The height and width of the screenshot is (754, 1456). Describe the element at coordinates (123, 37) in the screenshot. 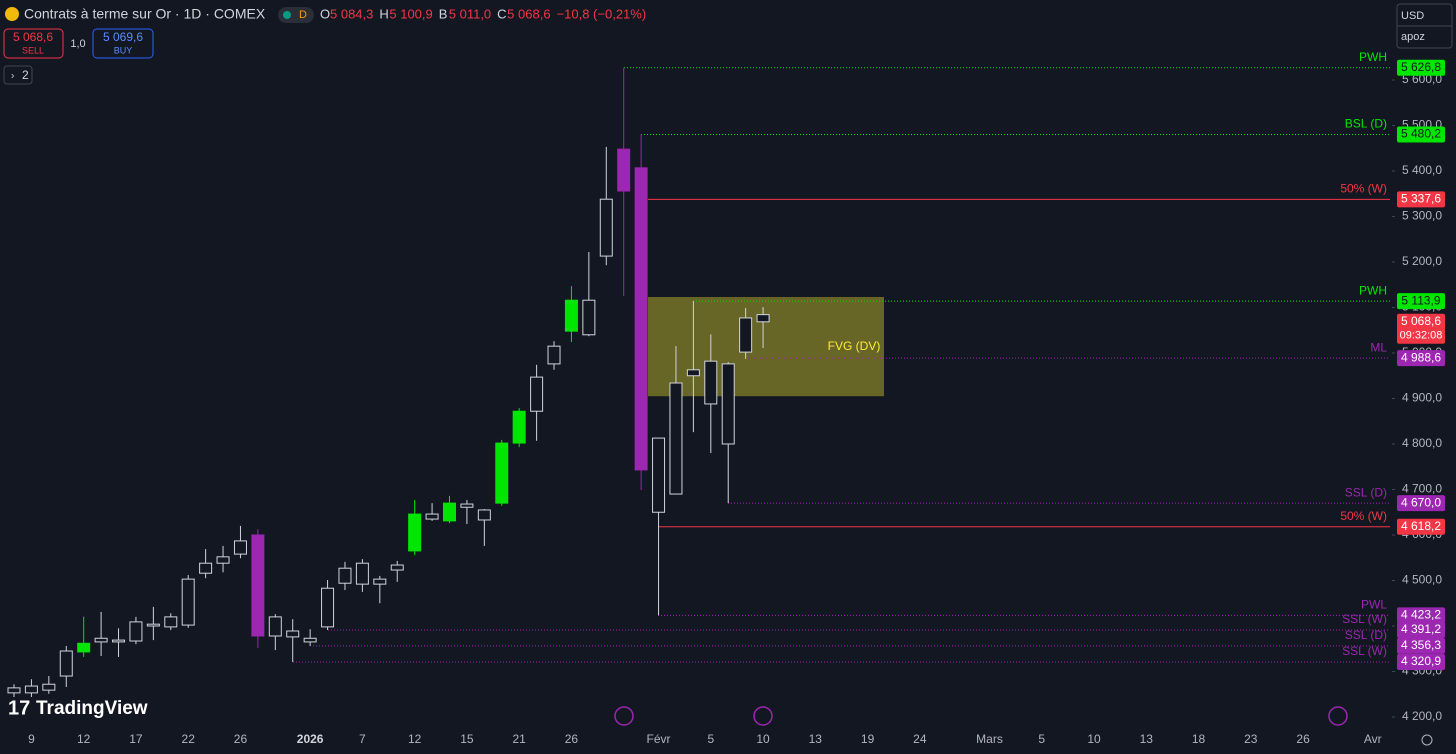

I see `buy-price: 5 069,6` at that location.